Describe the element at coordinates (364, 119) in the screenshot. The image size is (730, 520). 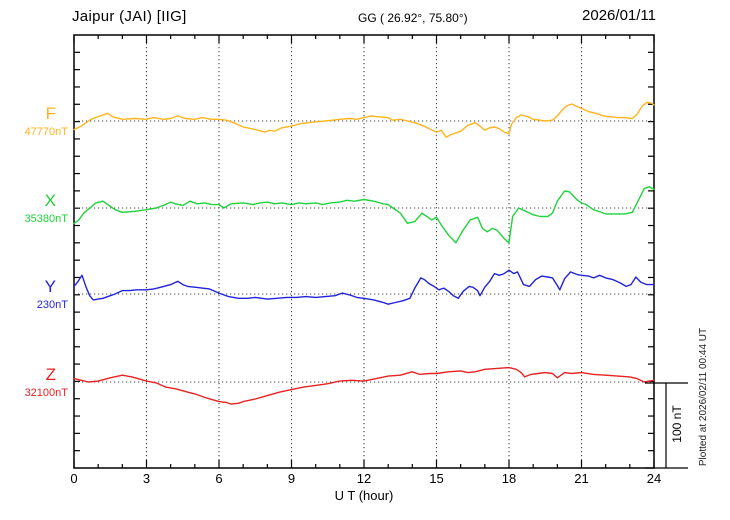
I see `trace-F` at that location.